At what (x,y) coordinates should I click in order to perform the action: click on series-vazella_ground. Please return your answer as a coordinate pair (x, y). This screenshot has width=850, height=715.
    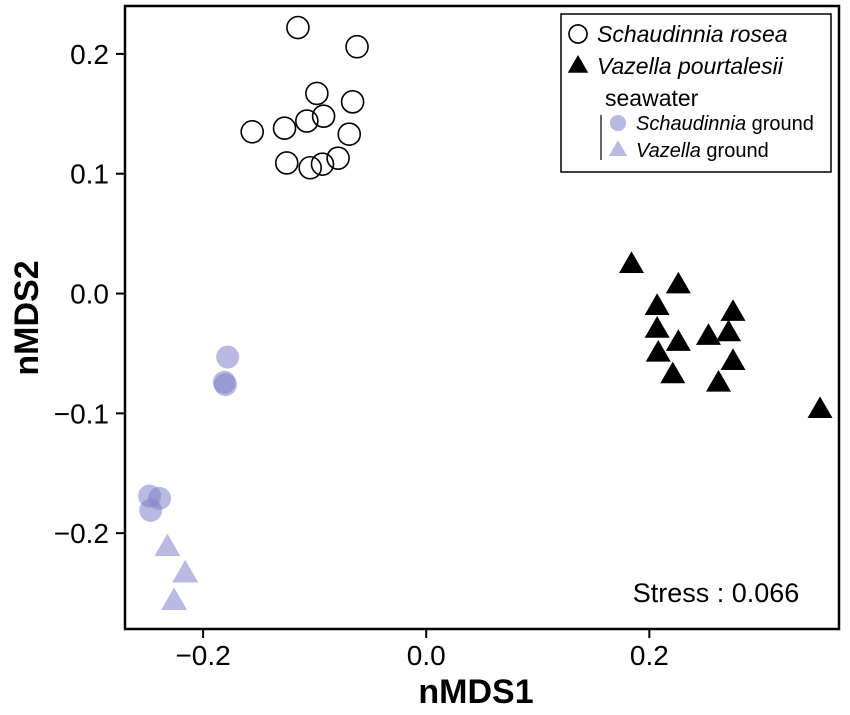
    Looking at the image, I should click on (176, 572).